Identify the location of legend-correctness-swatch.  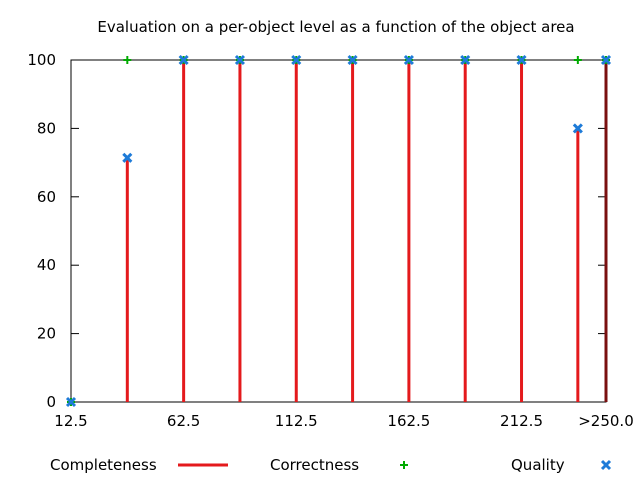
(404, 465).